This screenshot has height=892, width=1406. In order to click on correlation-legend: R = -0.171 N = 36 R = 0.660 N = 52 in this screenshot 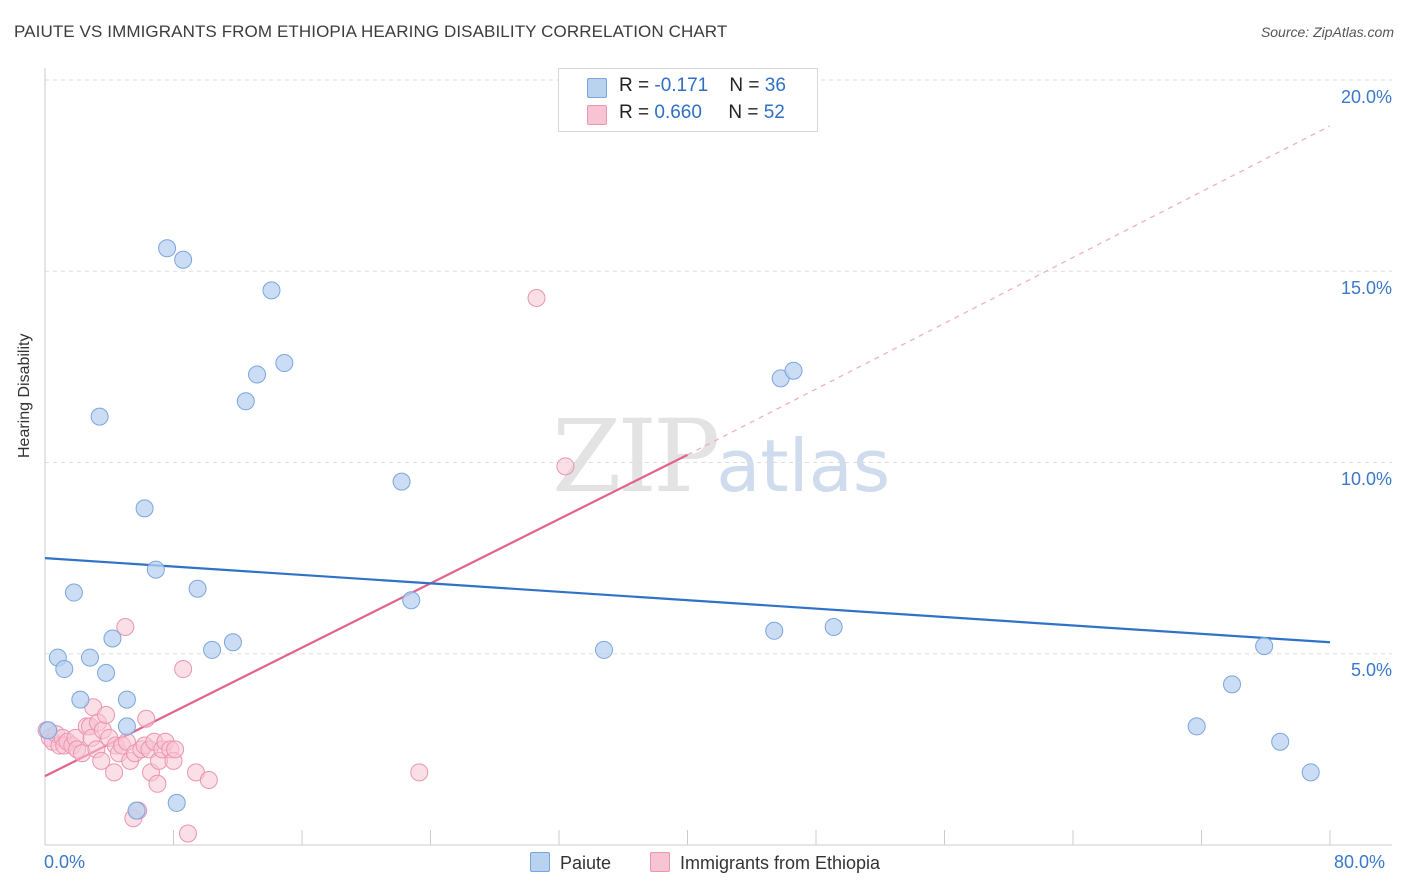, I will do `click(688, 100)`.